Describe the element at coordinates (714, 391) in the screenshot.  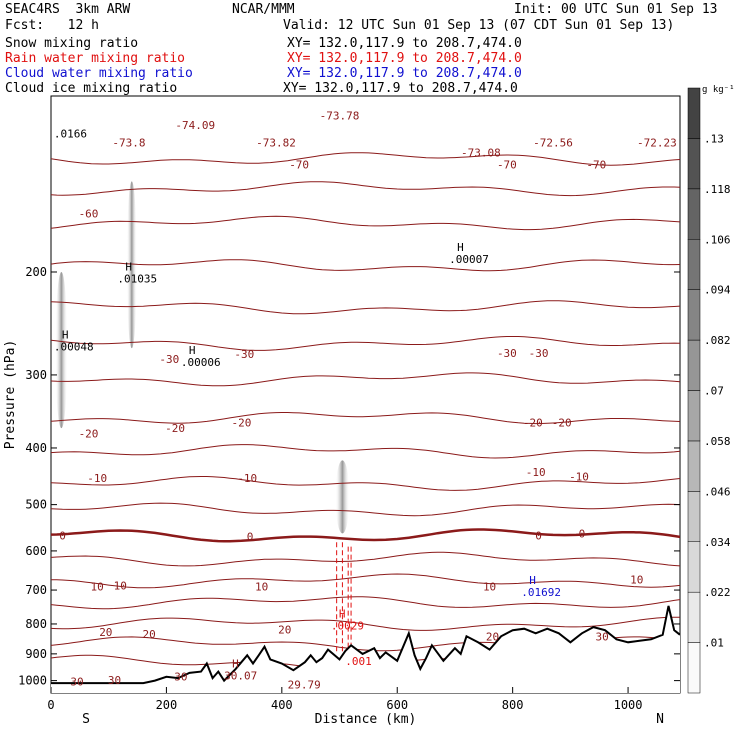
I see `colorbar-label: .07` at that location.